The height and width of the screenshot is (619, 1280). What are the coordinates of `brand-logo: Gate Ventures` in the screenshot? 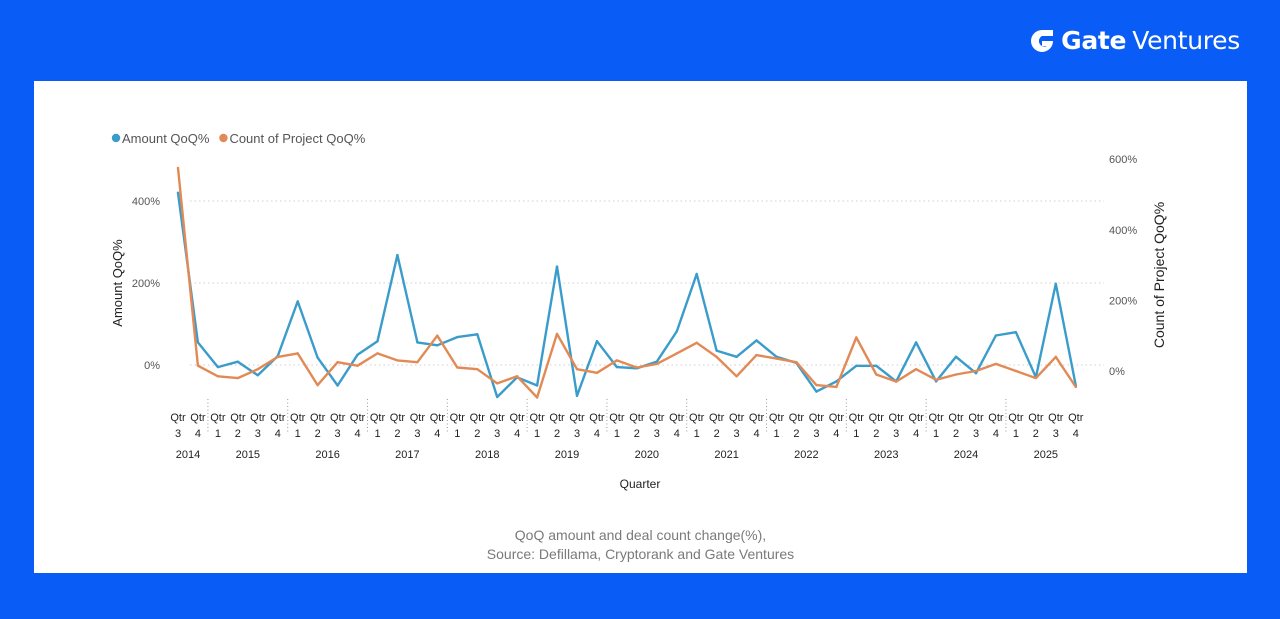 It's located at (1134, 40).